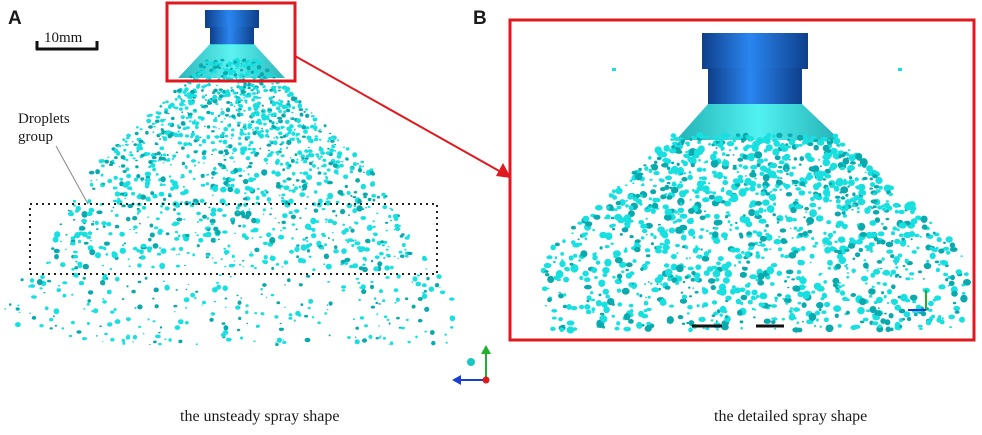 The width and height of the screenshot is (982, 435). Describe the element at coordinates (72, 175) in the screenshot. I see `annotation-leader-line` at that location.